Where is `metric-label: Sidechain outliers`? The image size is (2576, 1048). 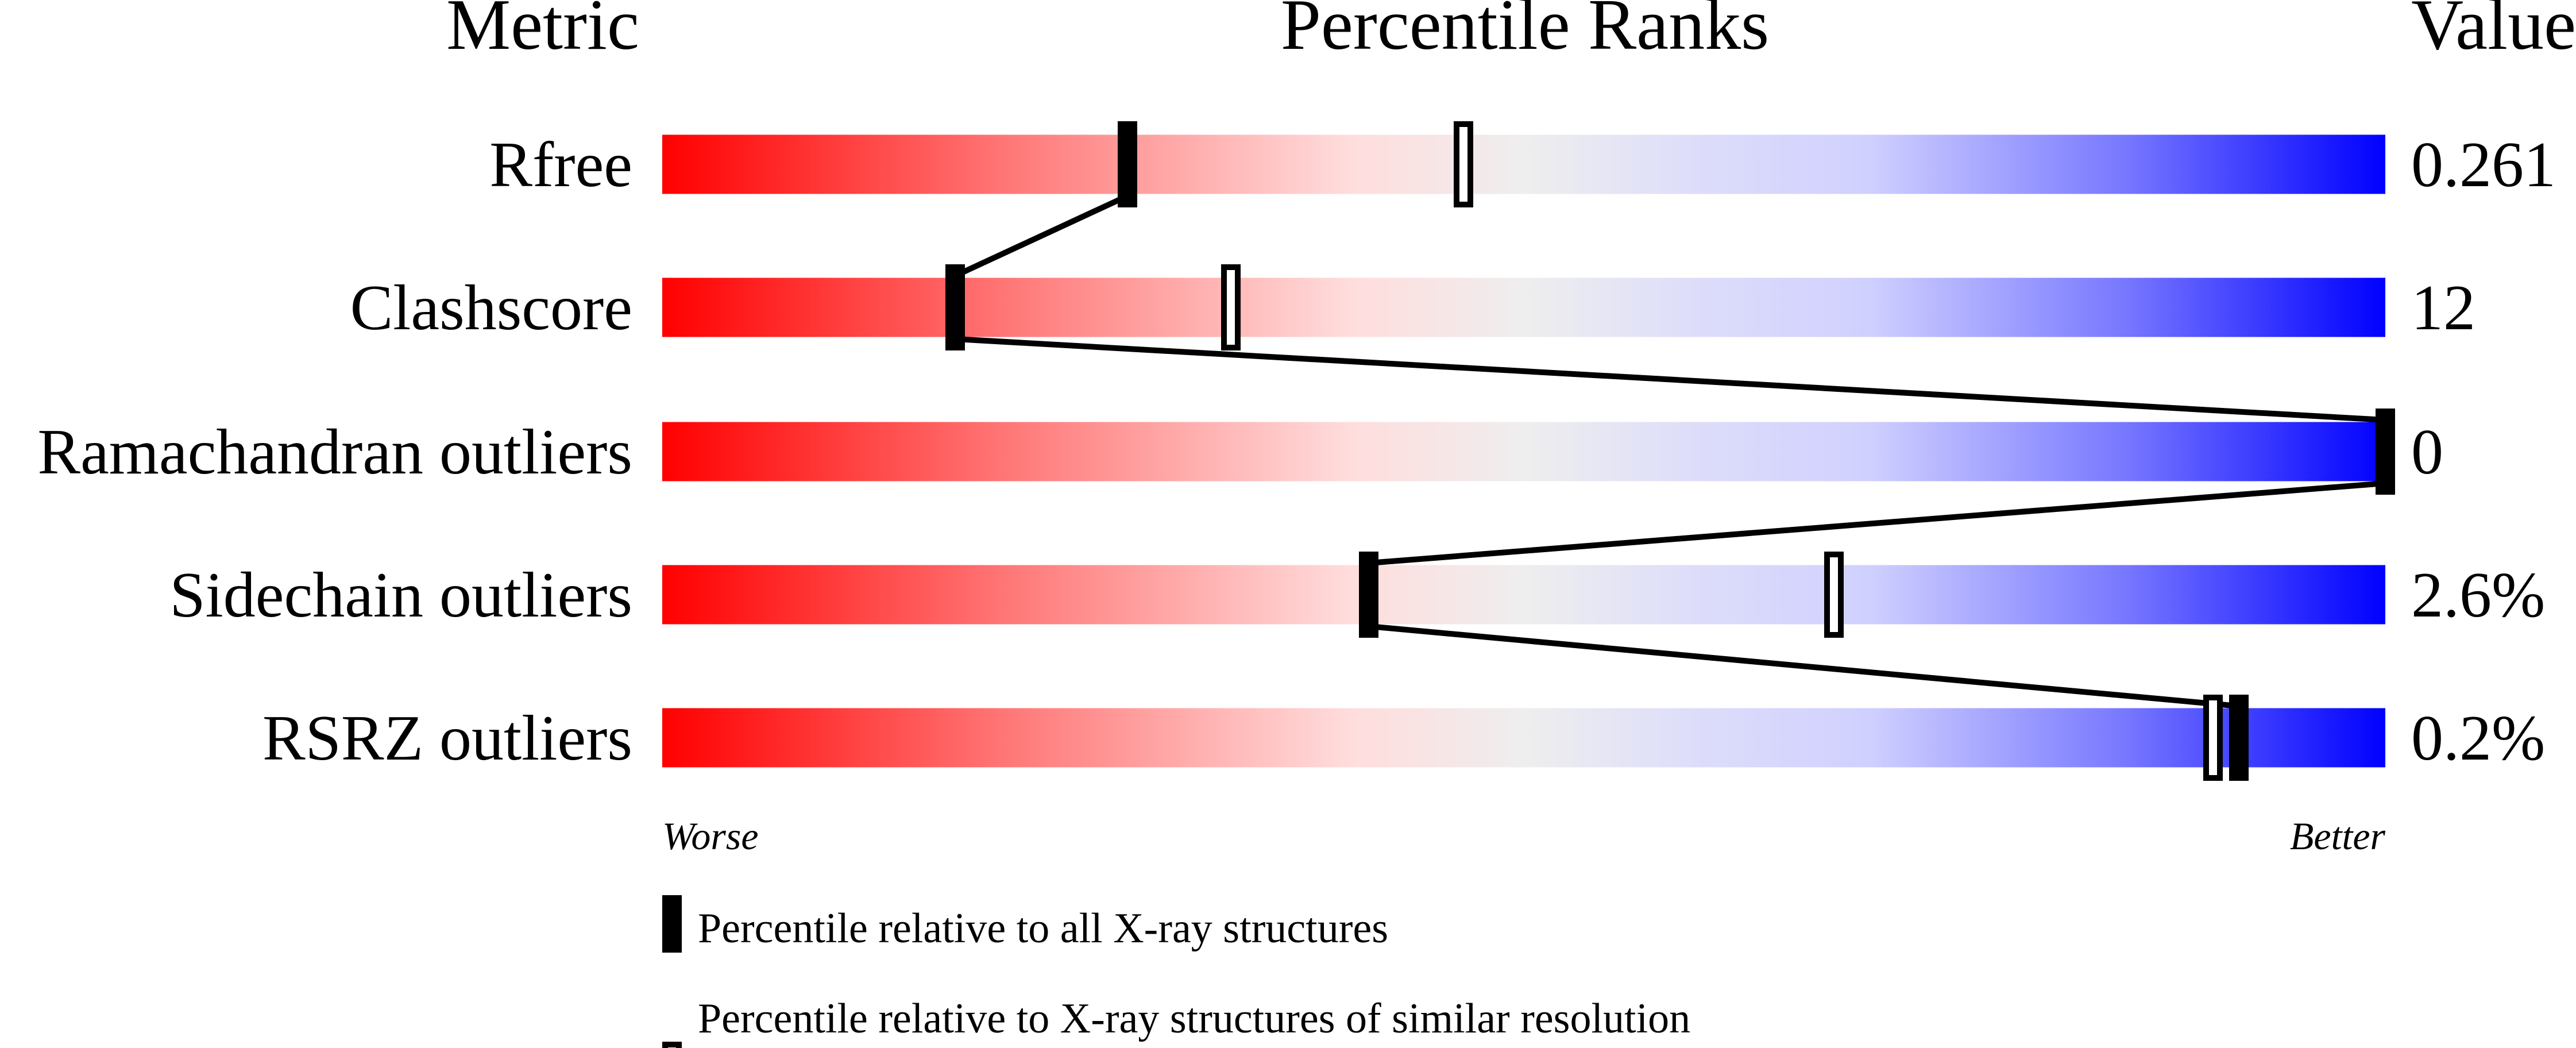 metric-label: Sidechain outliers is located at coordinates (400, 595).